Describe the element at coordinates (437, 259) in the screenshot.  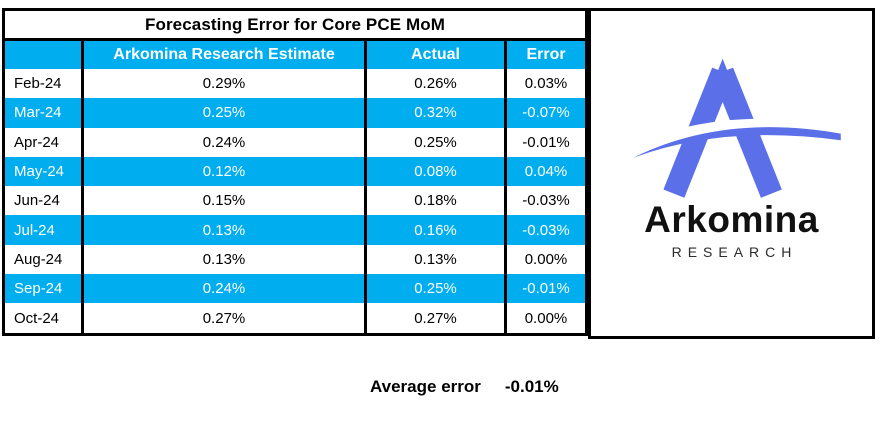
I see `actual-cell: 0.13%` at that location.